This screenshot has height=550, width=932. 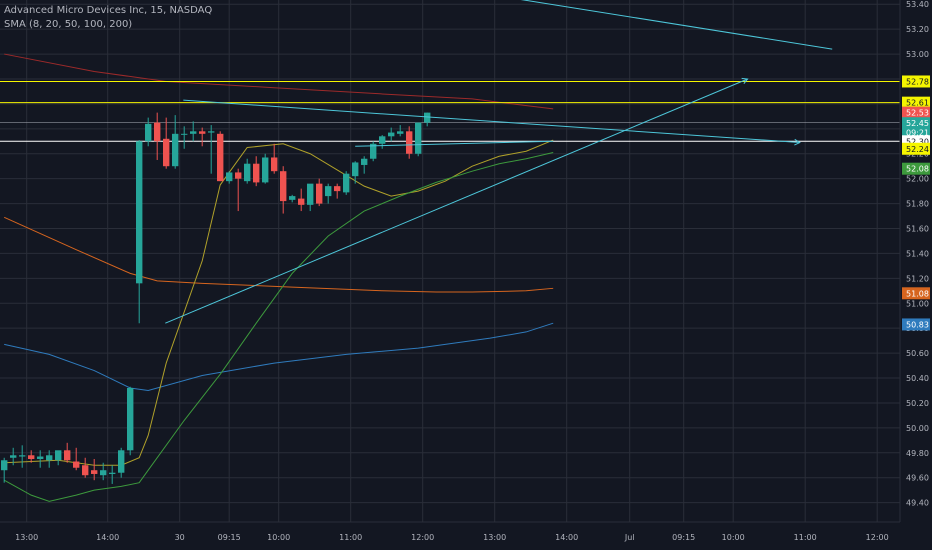 I want to click on time-tick-label: 09:15, so click(x=683, y=537).